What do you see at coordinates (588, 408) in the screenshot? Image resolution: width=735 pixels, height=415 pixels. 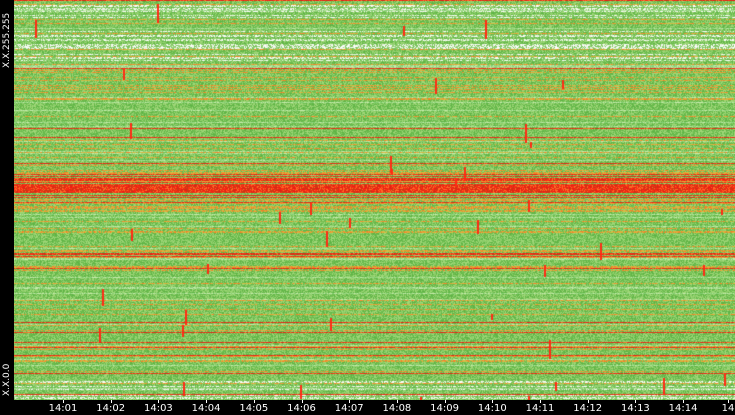 I see `x-tick-label: 14:12` at bounding box center [588, 408].